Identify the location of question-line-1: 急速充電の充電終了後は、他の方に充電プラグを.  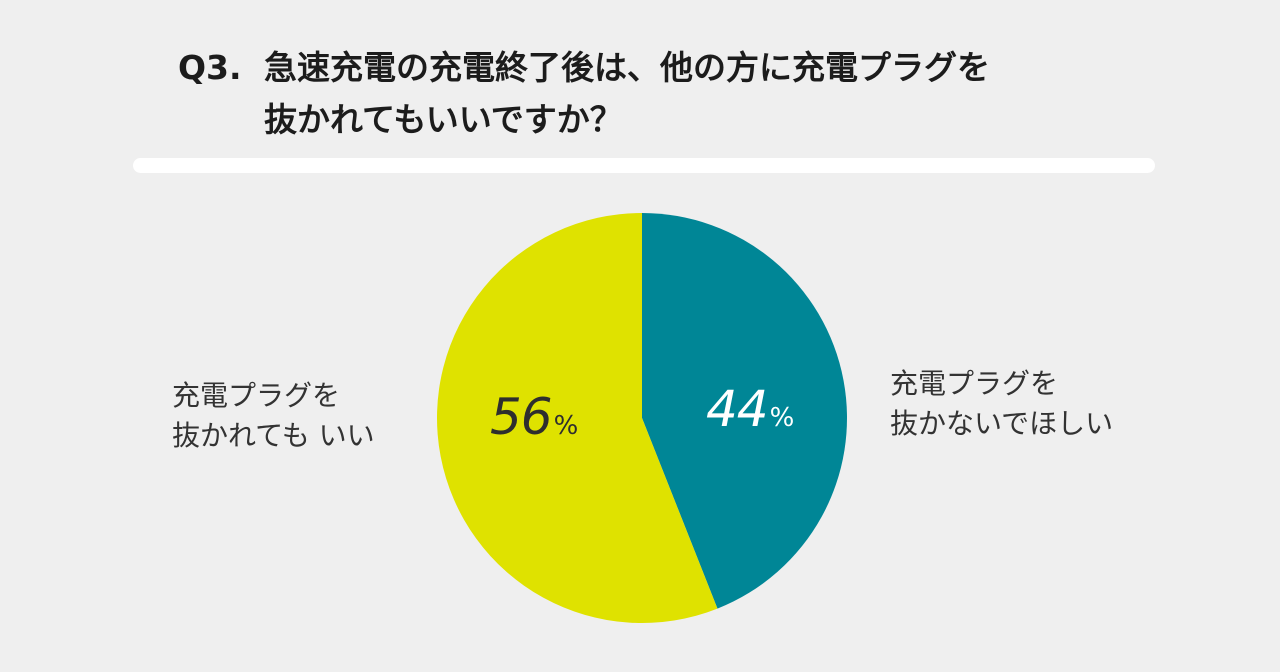
(627, 67).